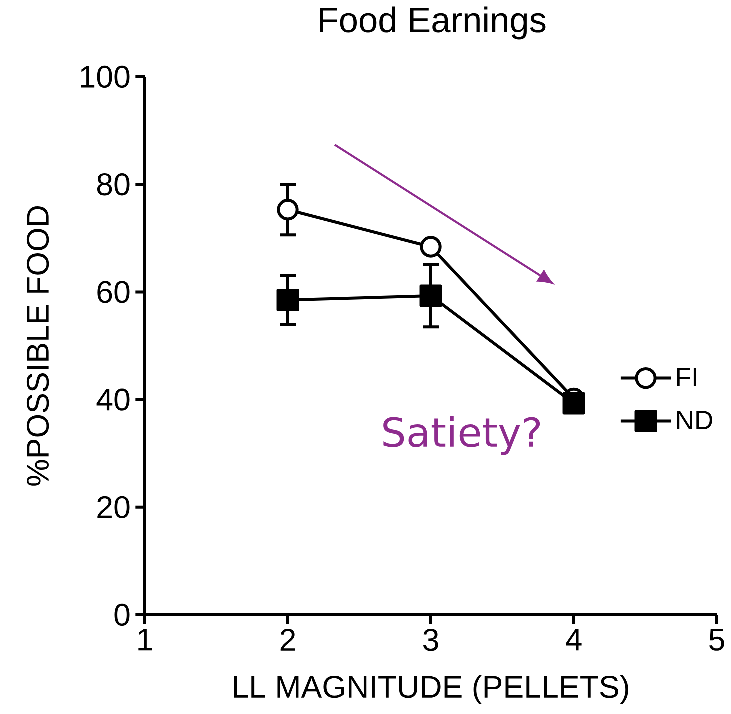  I want to click on x-tick-label: 3, so click(430, 640).